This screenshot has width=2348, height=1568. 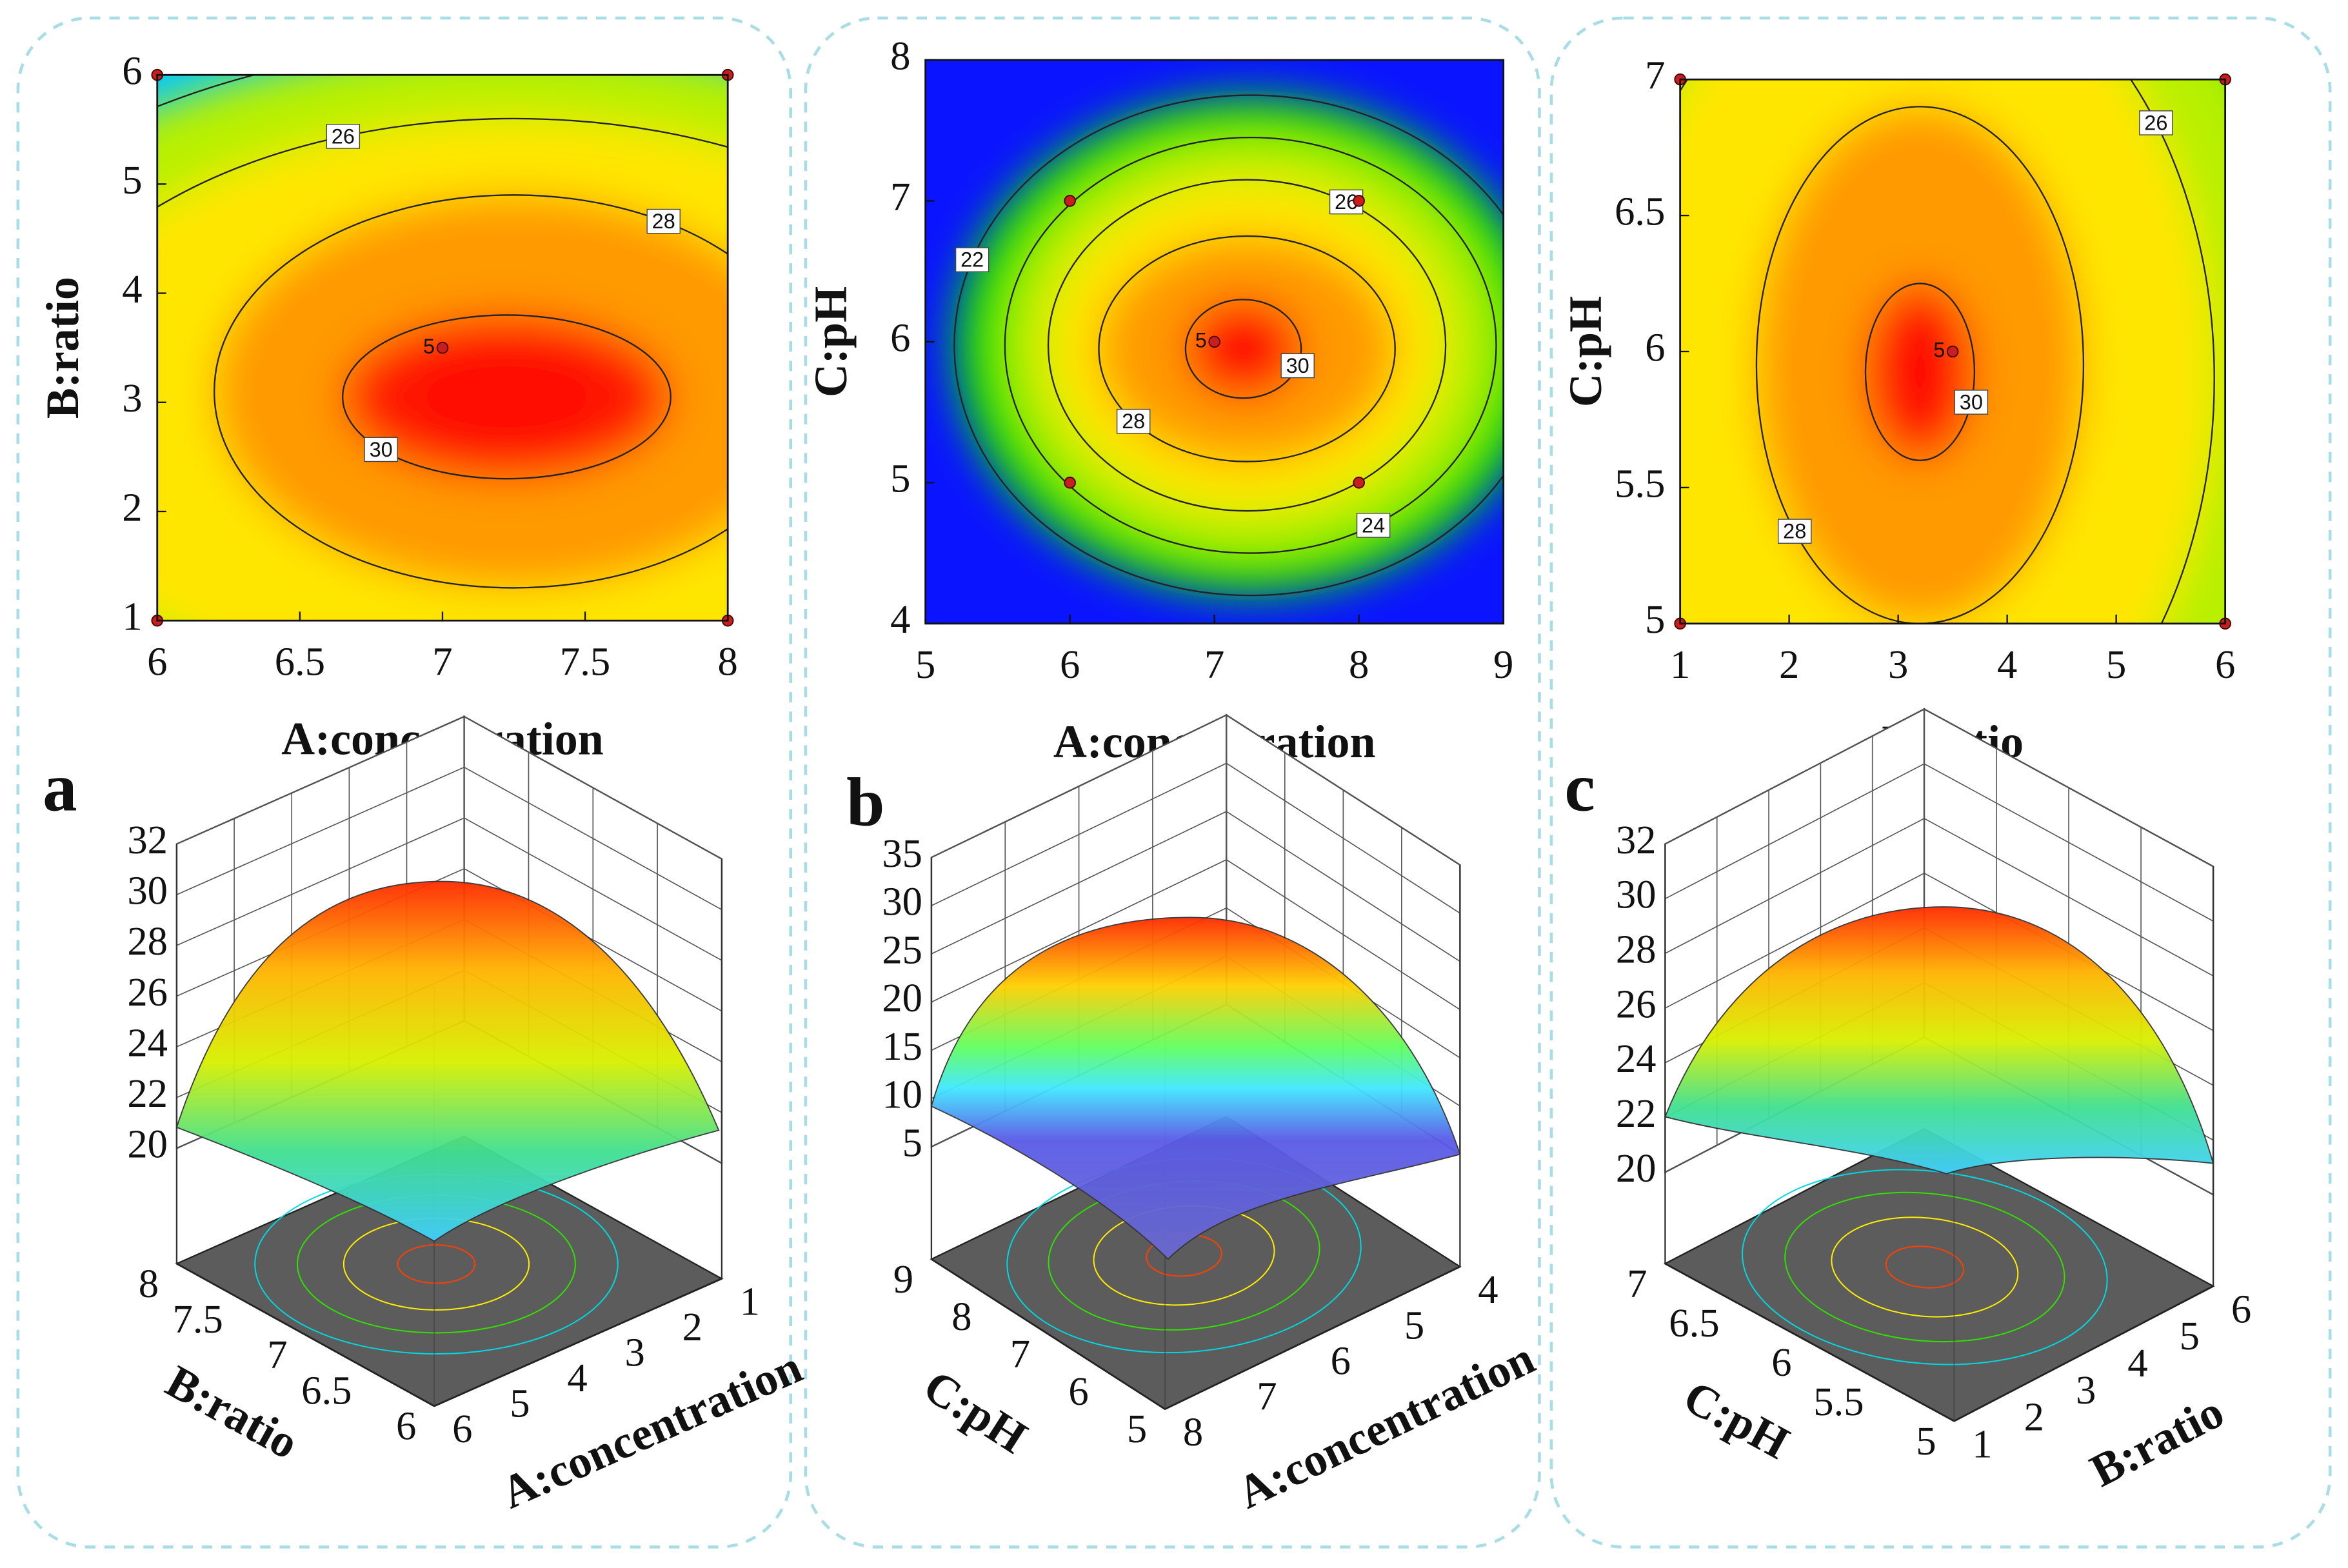 I want to click on y-tick-label: 5, so click(x=1655, y=620).